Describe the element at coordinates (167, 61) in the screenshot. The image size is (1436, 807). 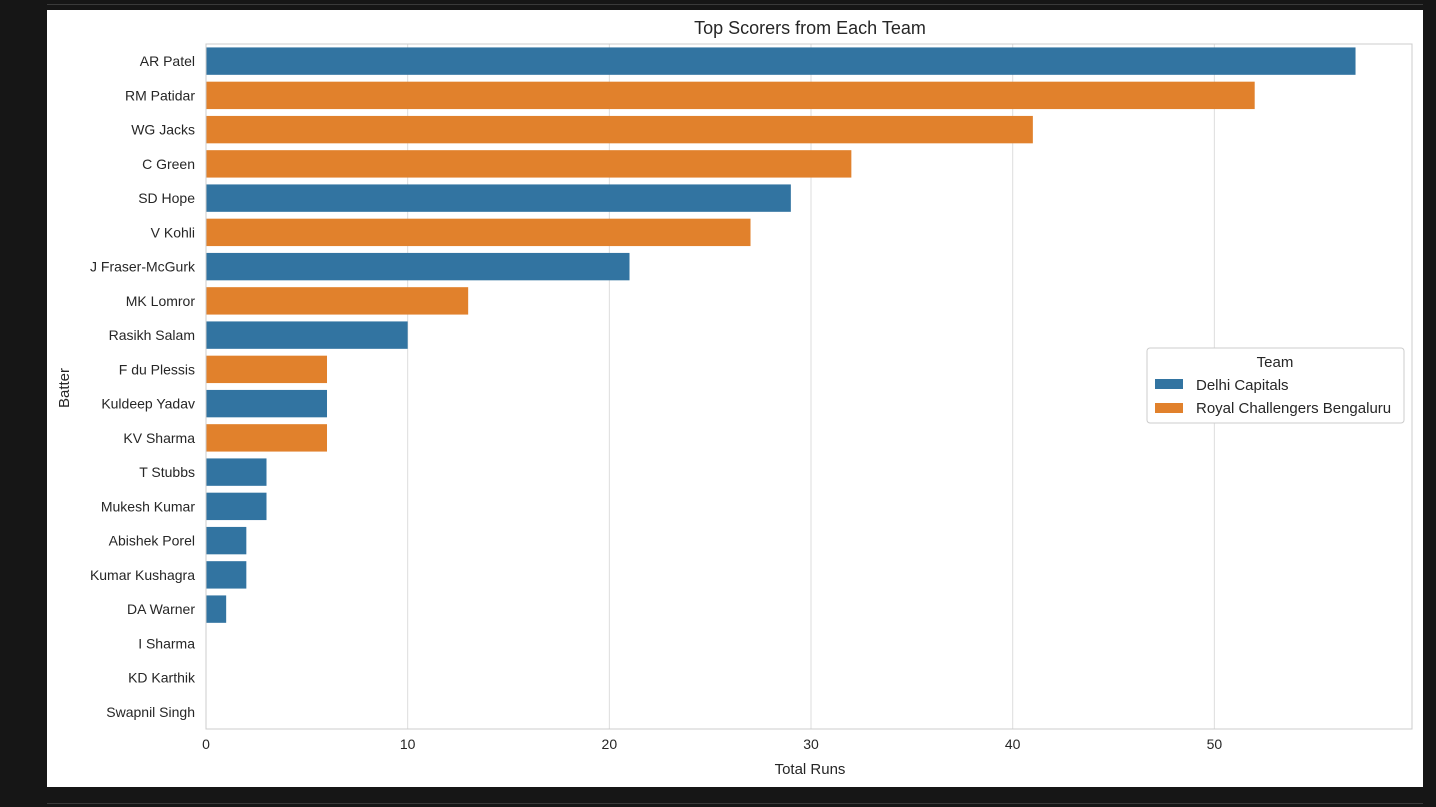
I see `y-tick-label: AR Patel` at that location.